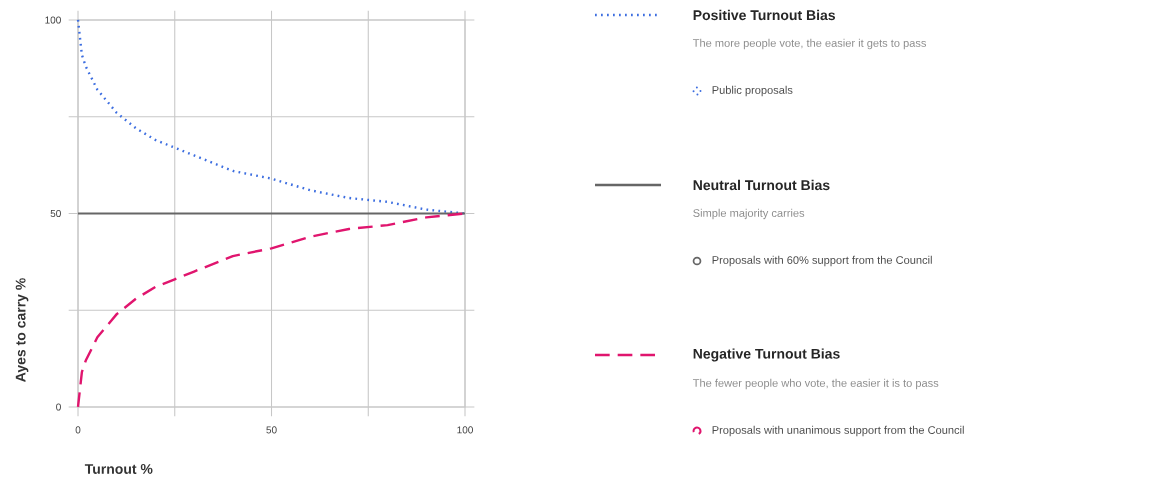  Describe the element at coordinates (118, 469) in the screenshot. I see `x-axis-title: Turnout %` at that location.